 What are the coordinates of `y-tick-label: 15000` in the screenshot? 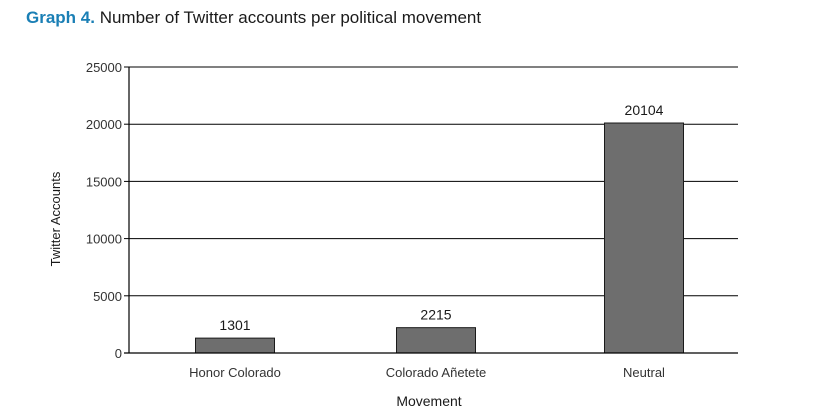 It's located at (104, 181).